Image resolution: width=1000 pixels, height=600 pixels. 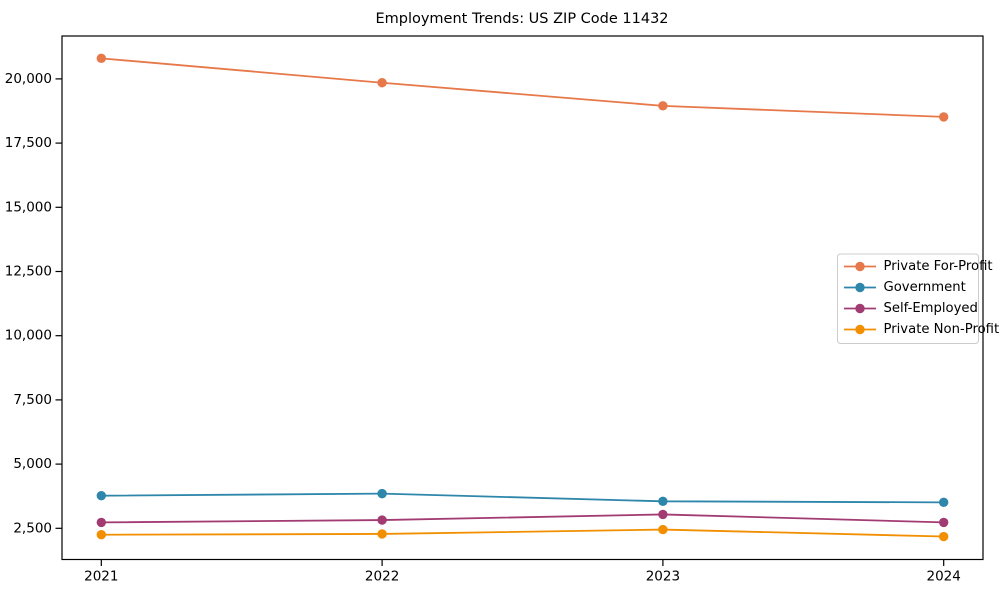 What do you see at coordinates (908, 298) in the screenshot?
I see `legend-box` at bounding box center [908, 298].